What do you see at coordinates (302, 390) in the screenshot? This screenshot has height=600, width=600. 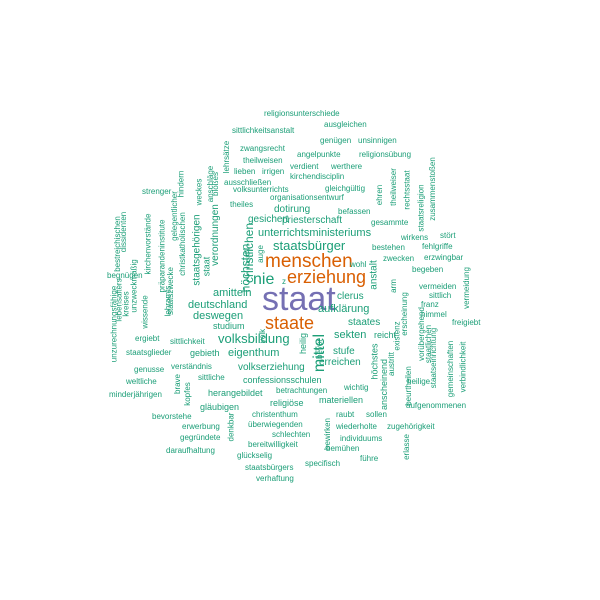 I see `word: betrachtungen` at bounding box center [302, 390].